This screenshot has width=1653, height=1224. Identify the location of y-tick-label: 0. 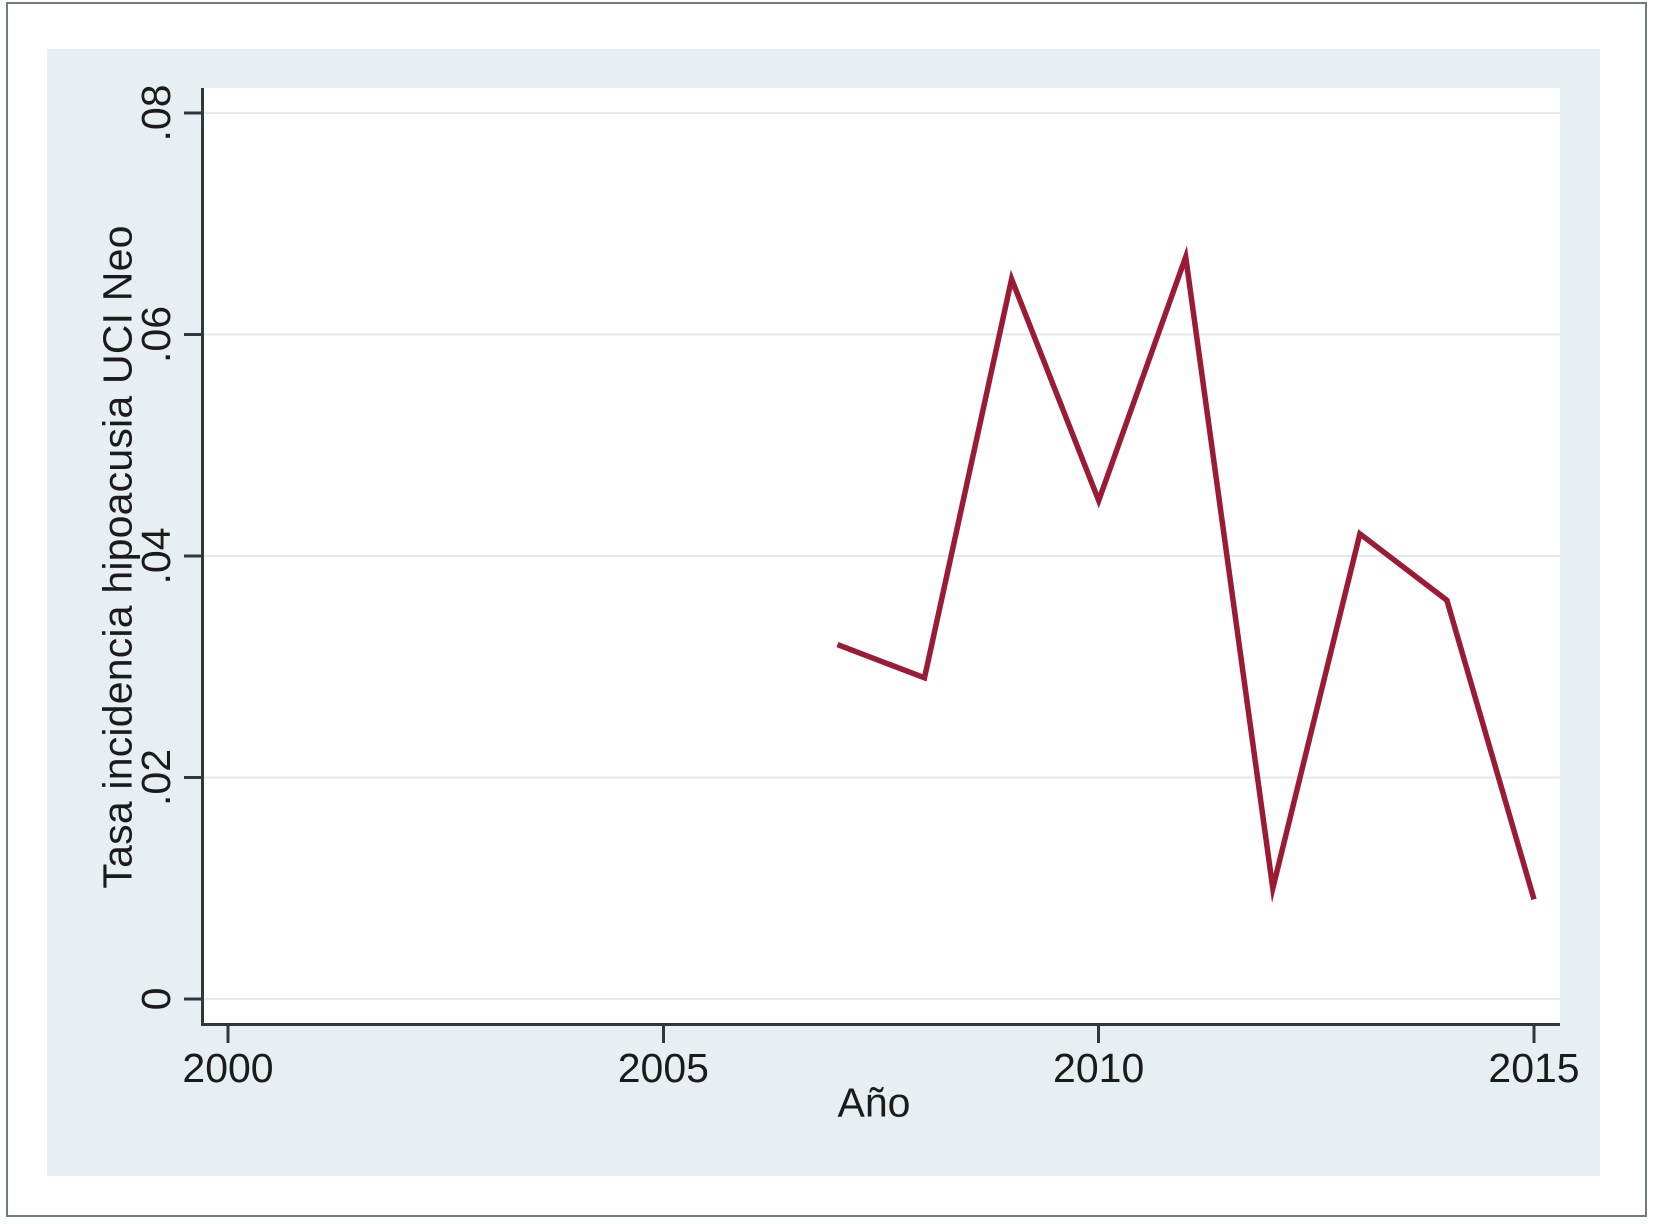
(156, 999).